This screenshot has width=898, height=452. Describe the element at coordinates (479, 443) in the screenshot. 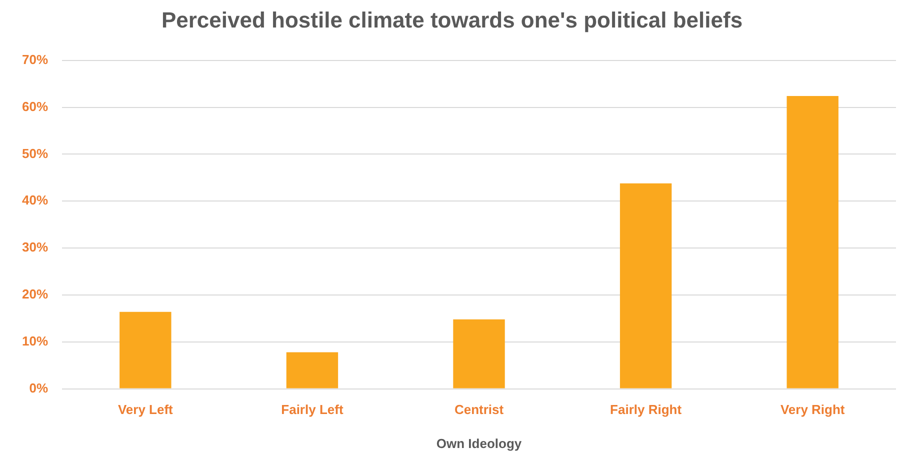

I see `x-axis-title: Own Ideology` at that location.